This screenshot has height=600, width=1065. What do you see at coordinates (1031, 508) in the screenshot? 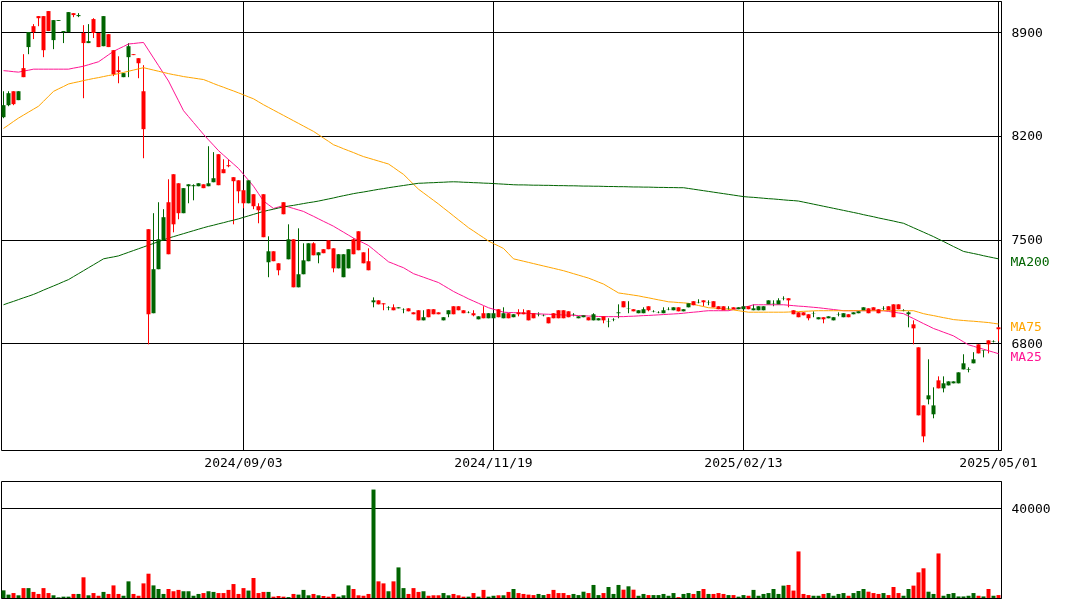
I see `y-tick-label: 40000` at bounding box center [1031, 508].